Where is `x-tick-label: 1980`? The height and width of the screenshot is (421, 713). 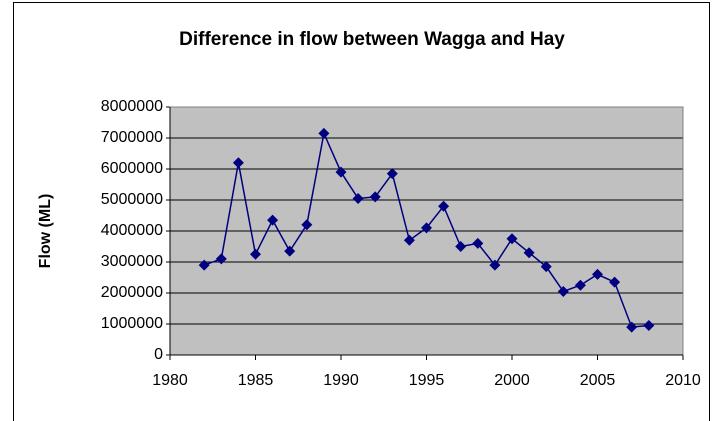
x-tick-label: 1980 is located at coordinates (170, 380).